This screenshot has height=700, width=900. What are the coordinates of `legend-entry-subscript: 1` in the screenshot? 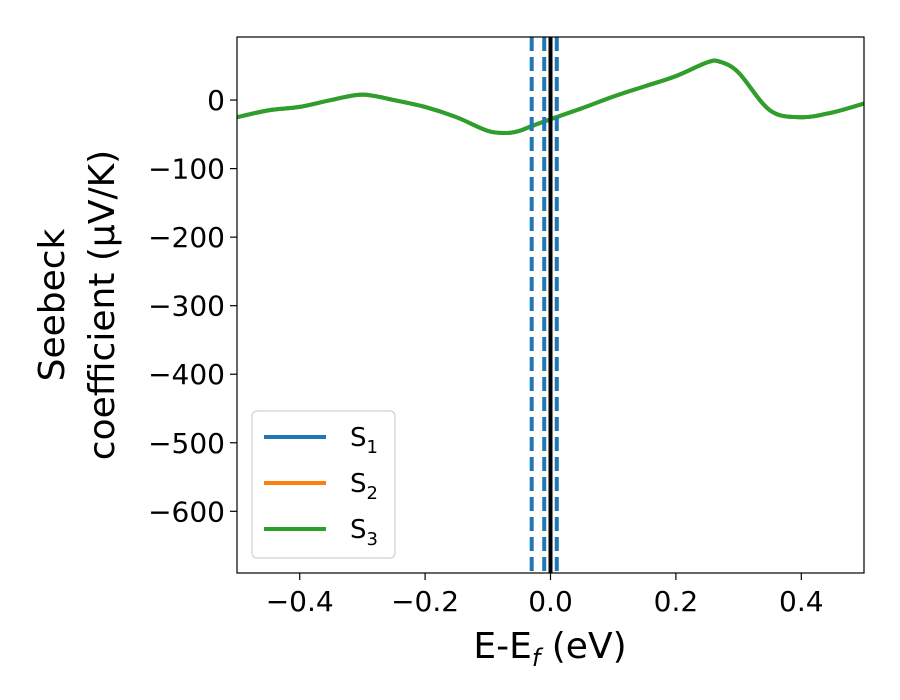 It's located at (372, 447).